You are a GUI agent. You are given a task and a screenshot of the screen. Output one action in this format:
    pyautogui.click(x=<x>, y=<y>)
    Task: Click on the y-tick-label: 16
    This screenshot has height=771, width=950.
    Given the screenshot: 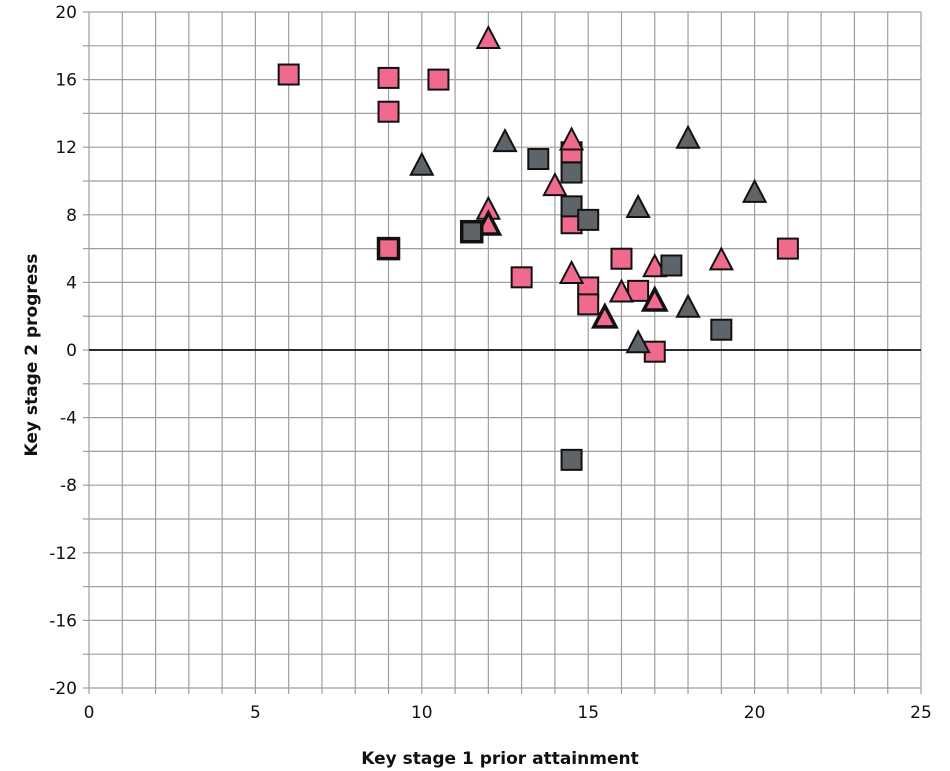 What is the action you would take?
    pyautogui.click(x=66, y=81)
    